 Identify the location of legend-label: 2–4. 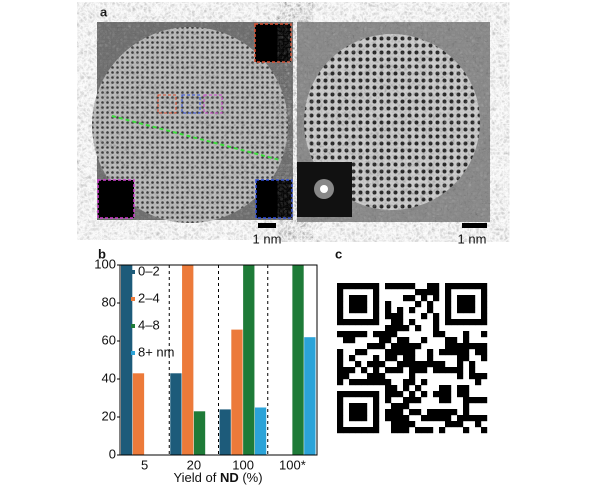
(149, 297).